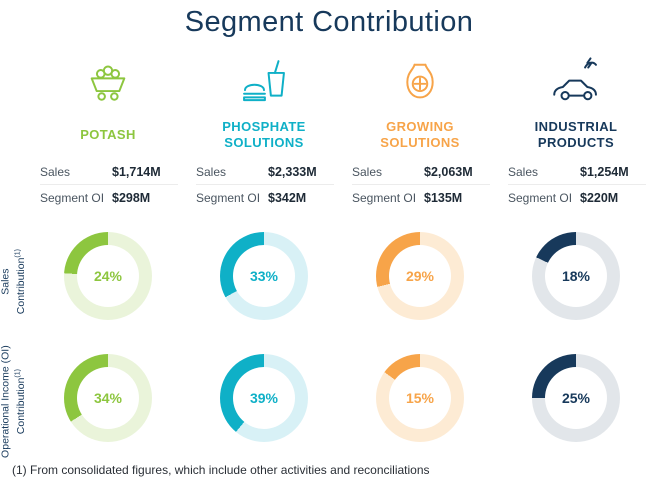  I want to click on donut-percentage: 33%, so click(264, 276).